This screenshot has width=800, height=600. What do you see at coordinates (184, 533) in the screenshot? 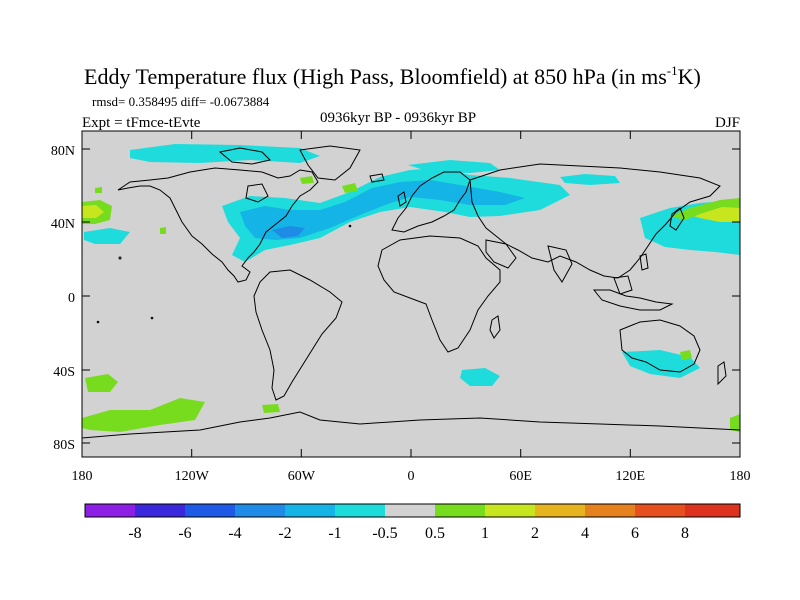
I see `colorbar-label-1: -6` at bounding box center [184, 533].